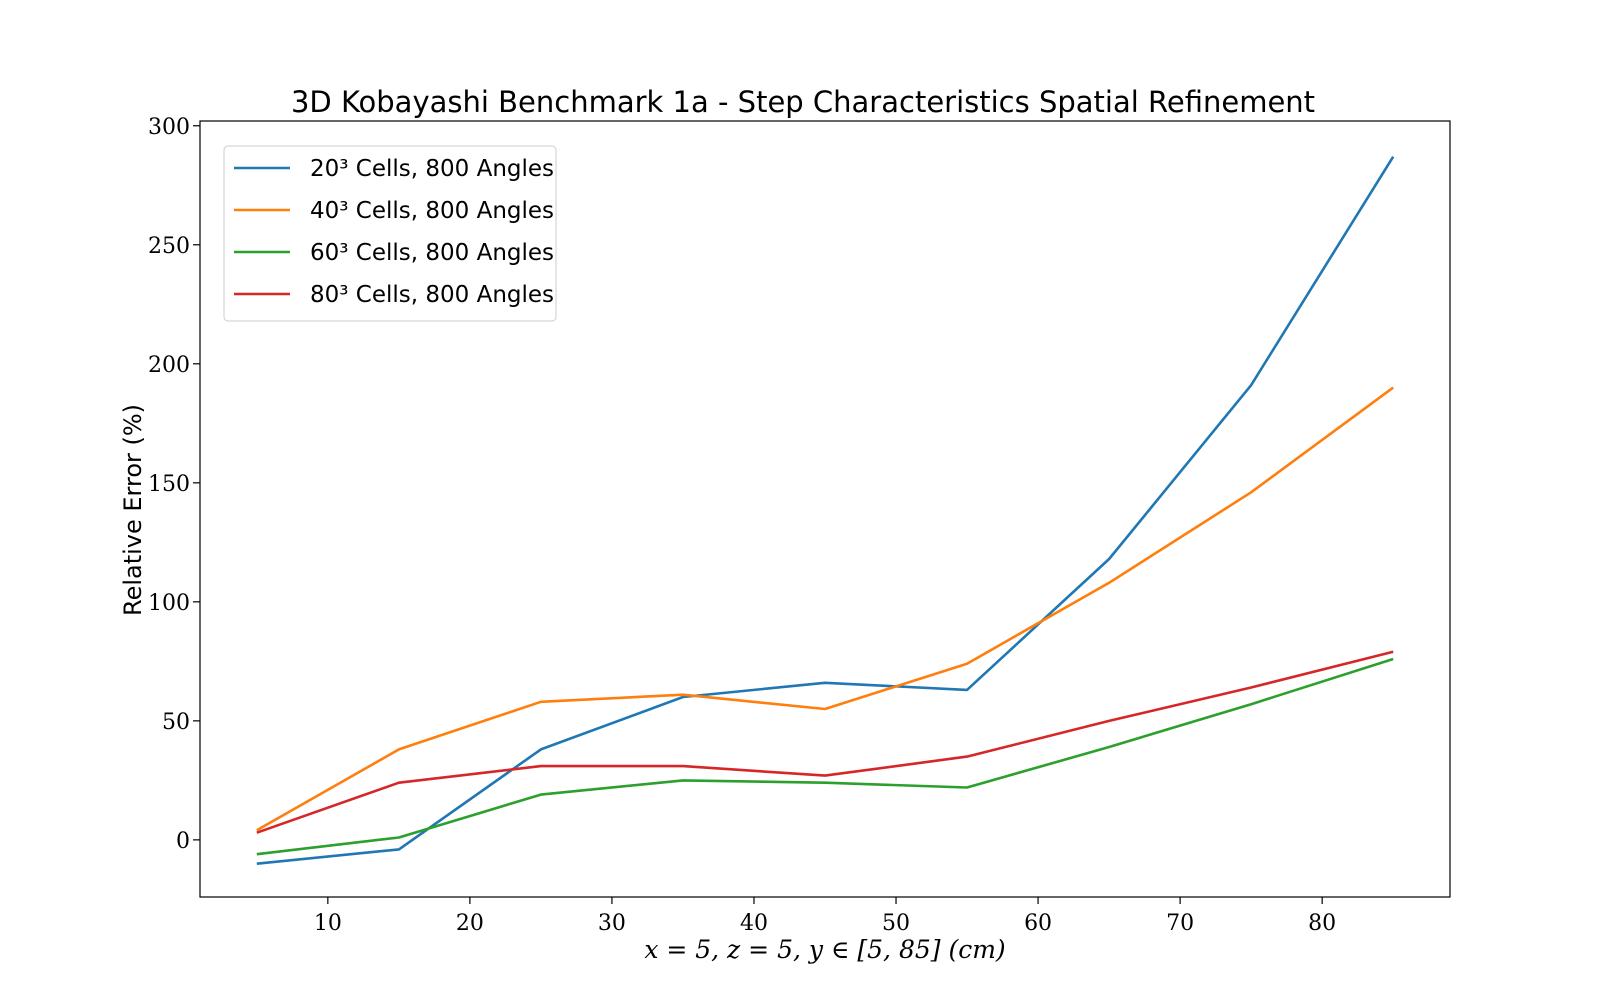 This screenshot has height=1000, width=1600. Describe the element at coordinates (169, 603) in the screenshot. I see `y-tick-label: 100` at that location.